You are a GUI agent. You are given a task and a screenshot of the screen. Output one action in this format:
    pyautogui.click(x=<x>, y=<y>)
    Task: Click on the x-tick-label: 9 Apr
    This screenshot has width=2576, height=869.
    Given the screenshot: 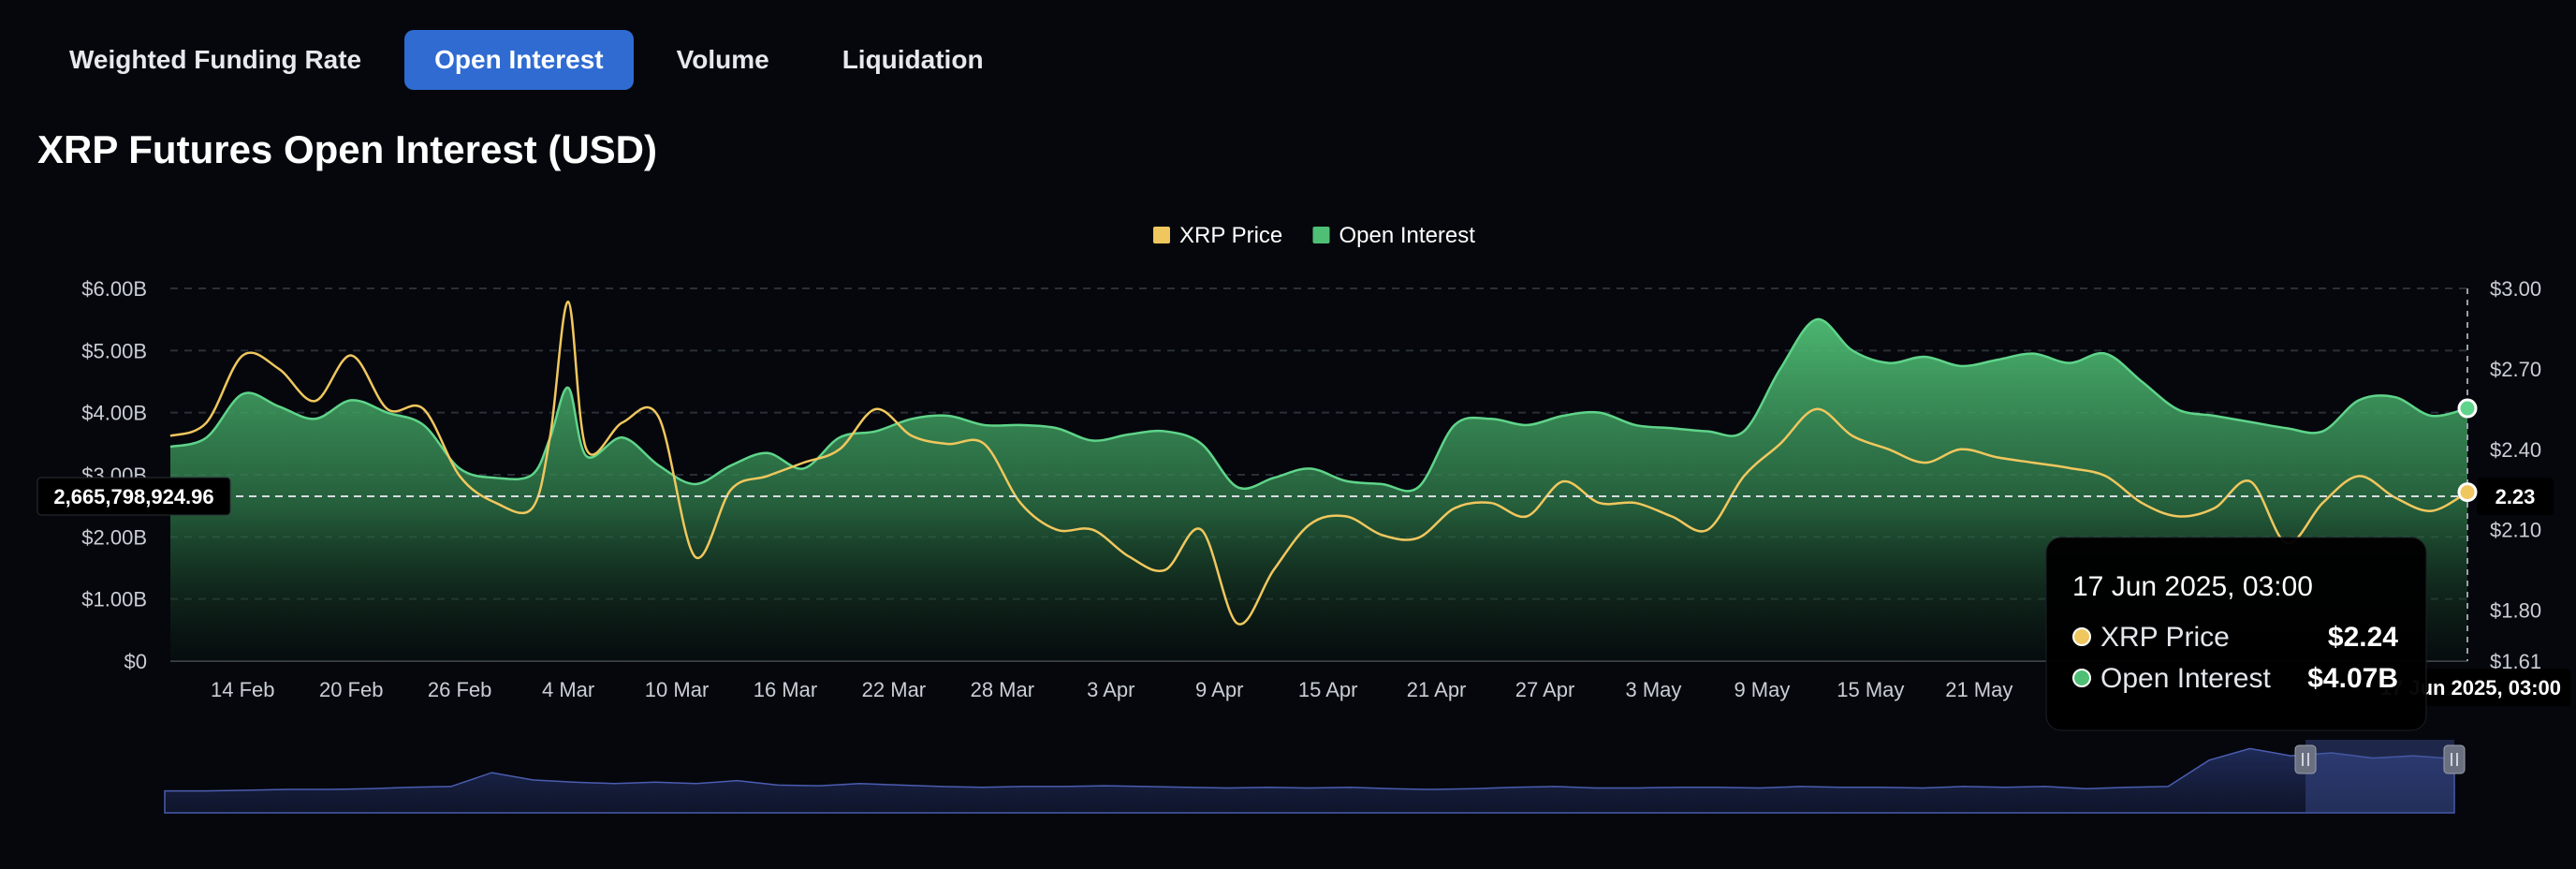 What is the action you would take?
    pyautogui.click(x=1219, y=689)
    